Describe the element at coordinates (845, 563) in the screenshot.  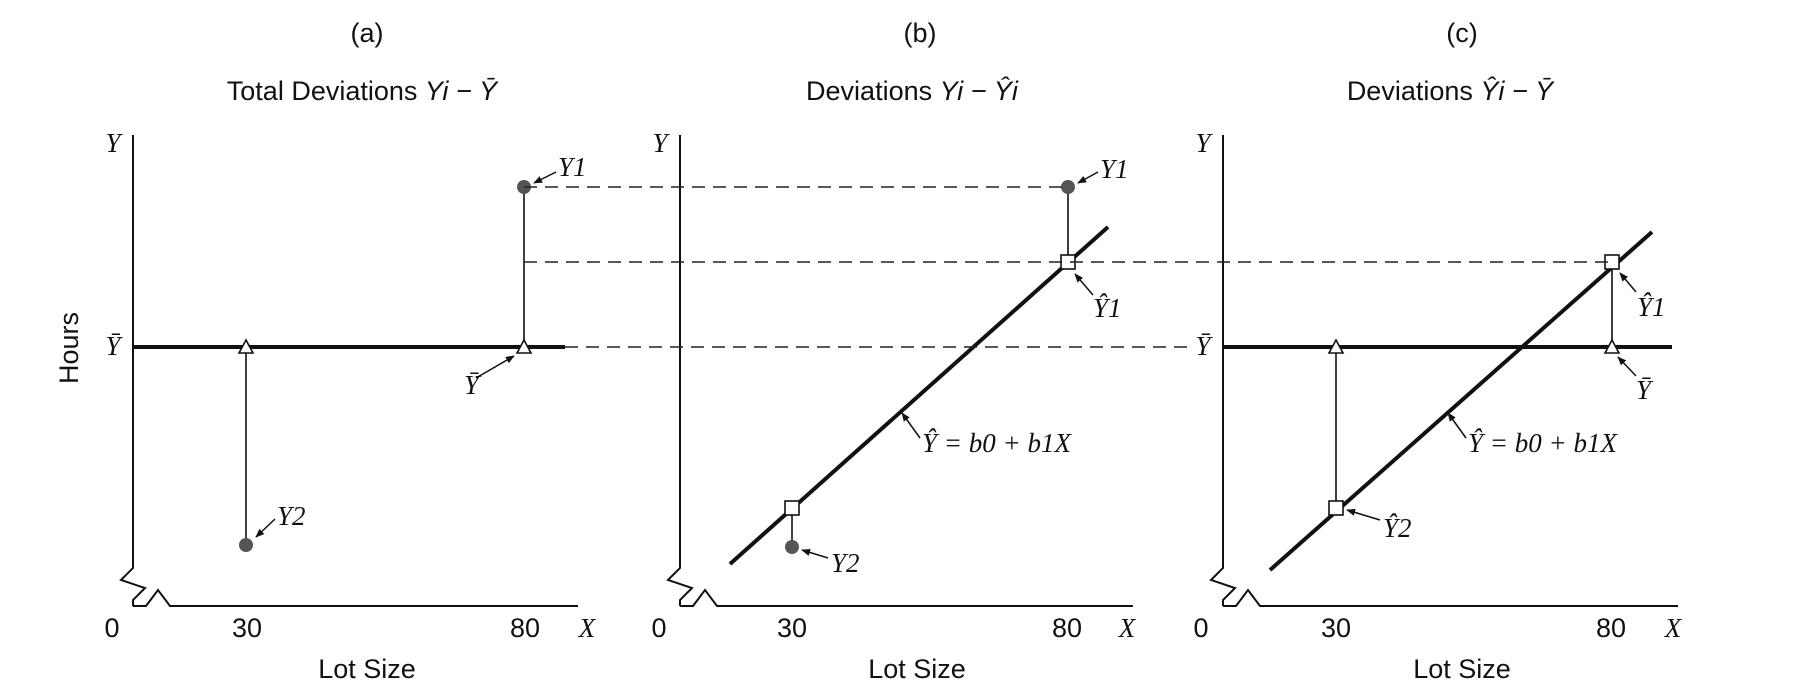
I see `panel-b-label-y2: Y2` at that location.